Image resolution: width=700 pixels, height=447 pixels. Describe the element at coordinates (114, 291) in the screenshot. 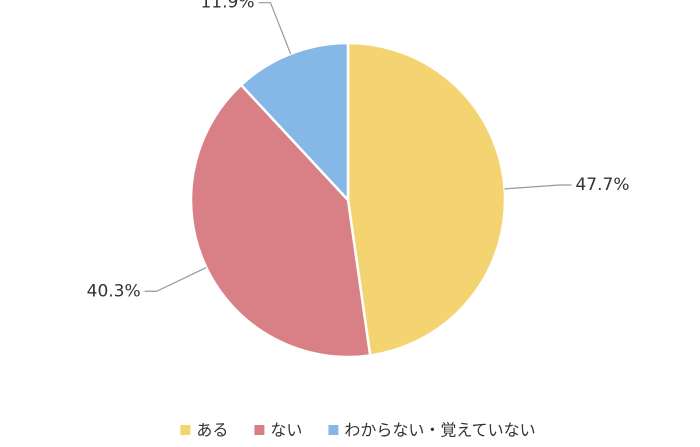

I see `data-label: 40.3%` at that location.